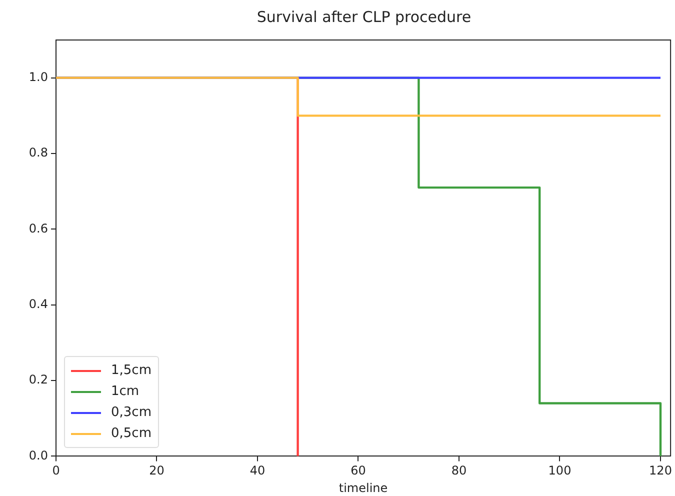  Describe the element at coordinates (560, 471) in the screenshot. I see `x-tick-label: 100` at that location.